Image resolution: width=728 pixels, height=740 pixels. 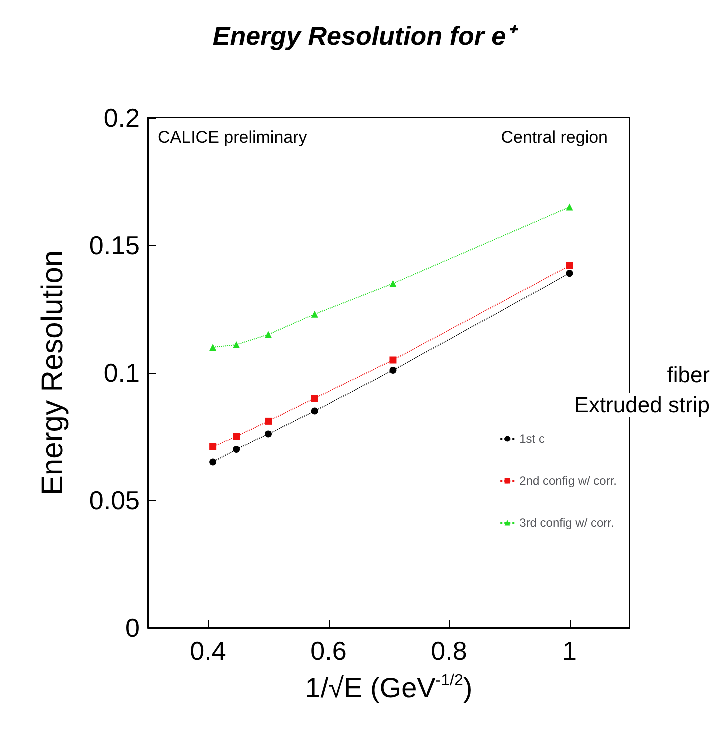 I want to click on annotation: Extruded strip, so click(x=642, y=405).